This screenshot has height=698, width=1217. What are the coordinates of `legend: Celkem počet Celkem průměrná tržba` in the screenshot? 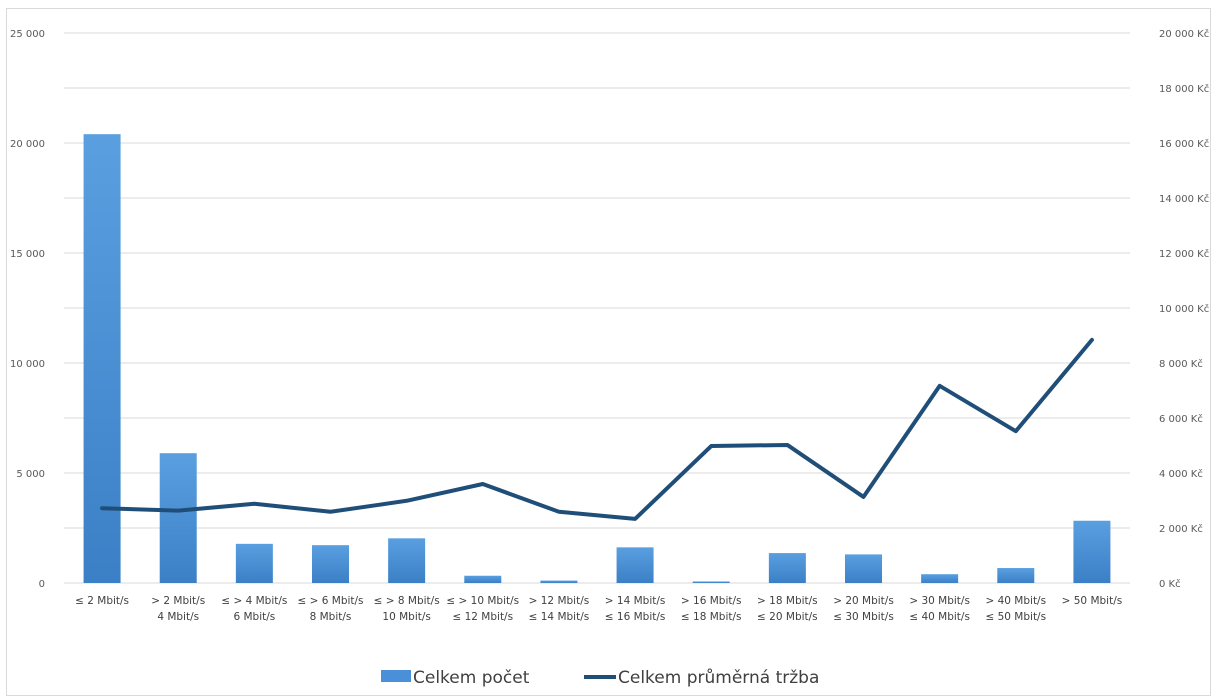 It's located at (600, 678).